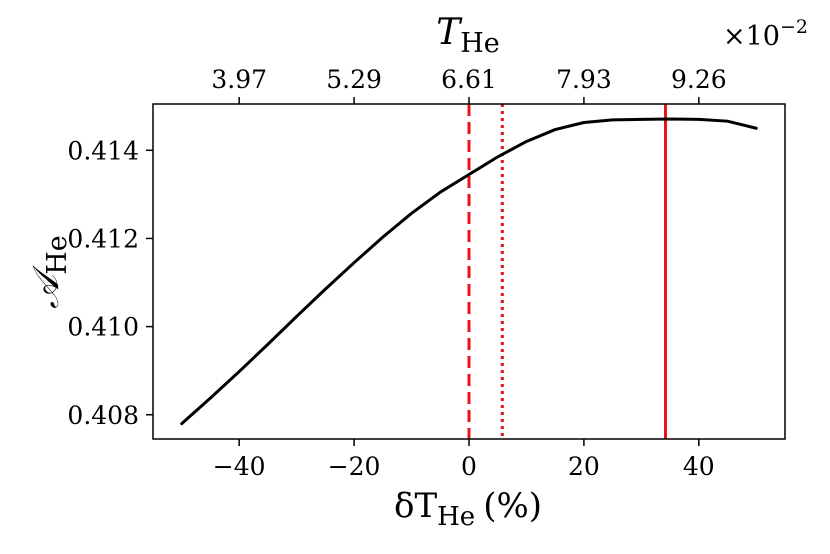 The width and height of the screenshot is (830, 554). I want to click on reference-lines, so click(567, 271).